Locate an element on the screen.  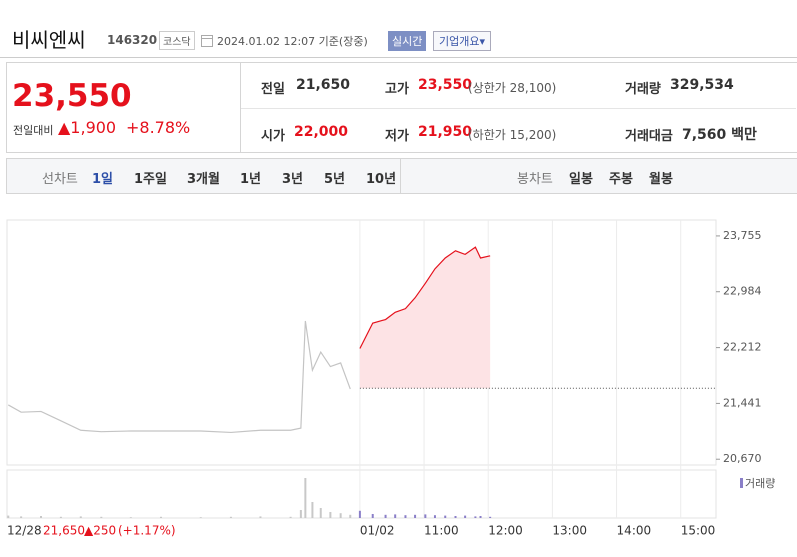
tab: 3개월 is located at coordinates (203, 179).